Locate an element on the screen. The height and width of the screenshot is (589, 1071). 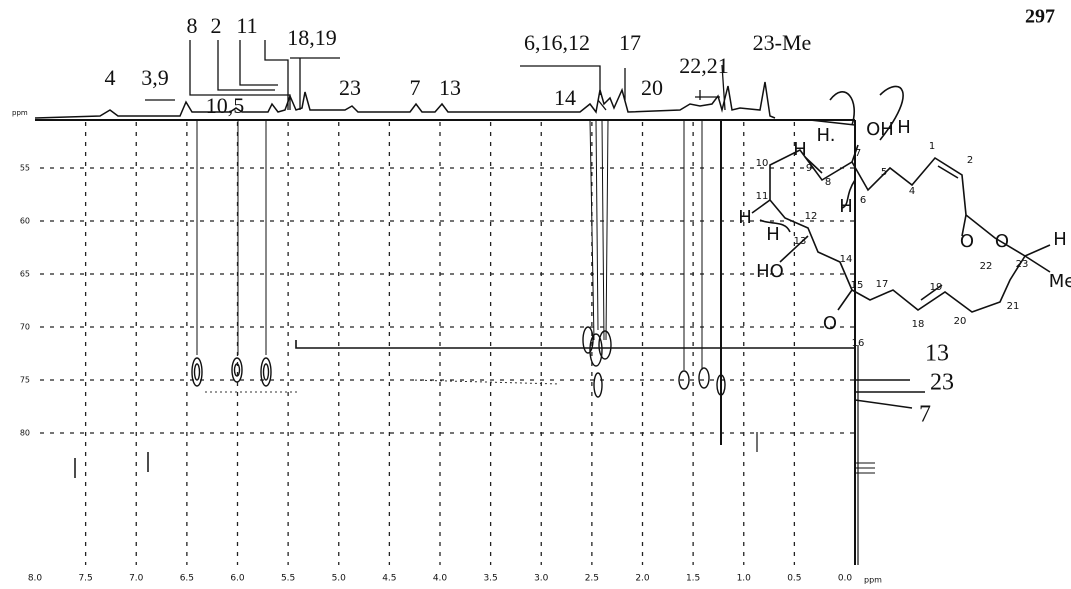
y-tick-label: 60 is located at coordinates (25, 221).